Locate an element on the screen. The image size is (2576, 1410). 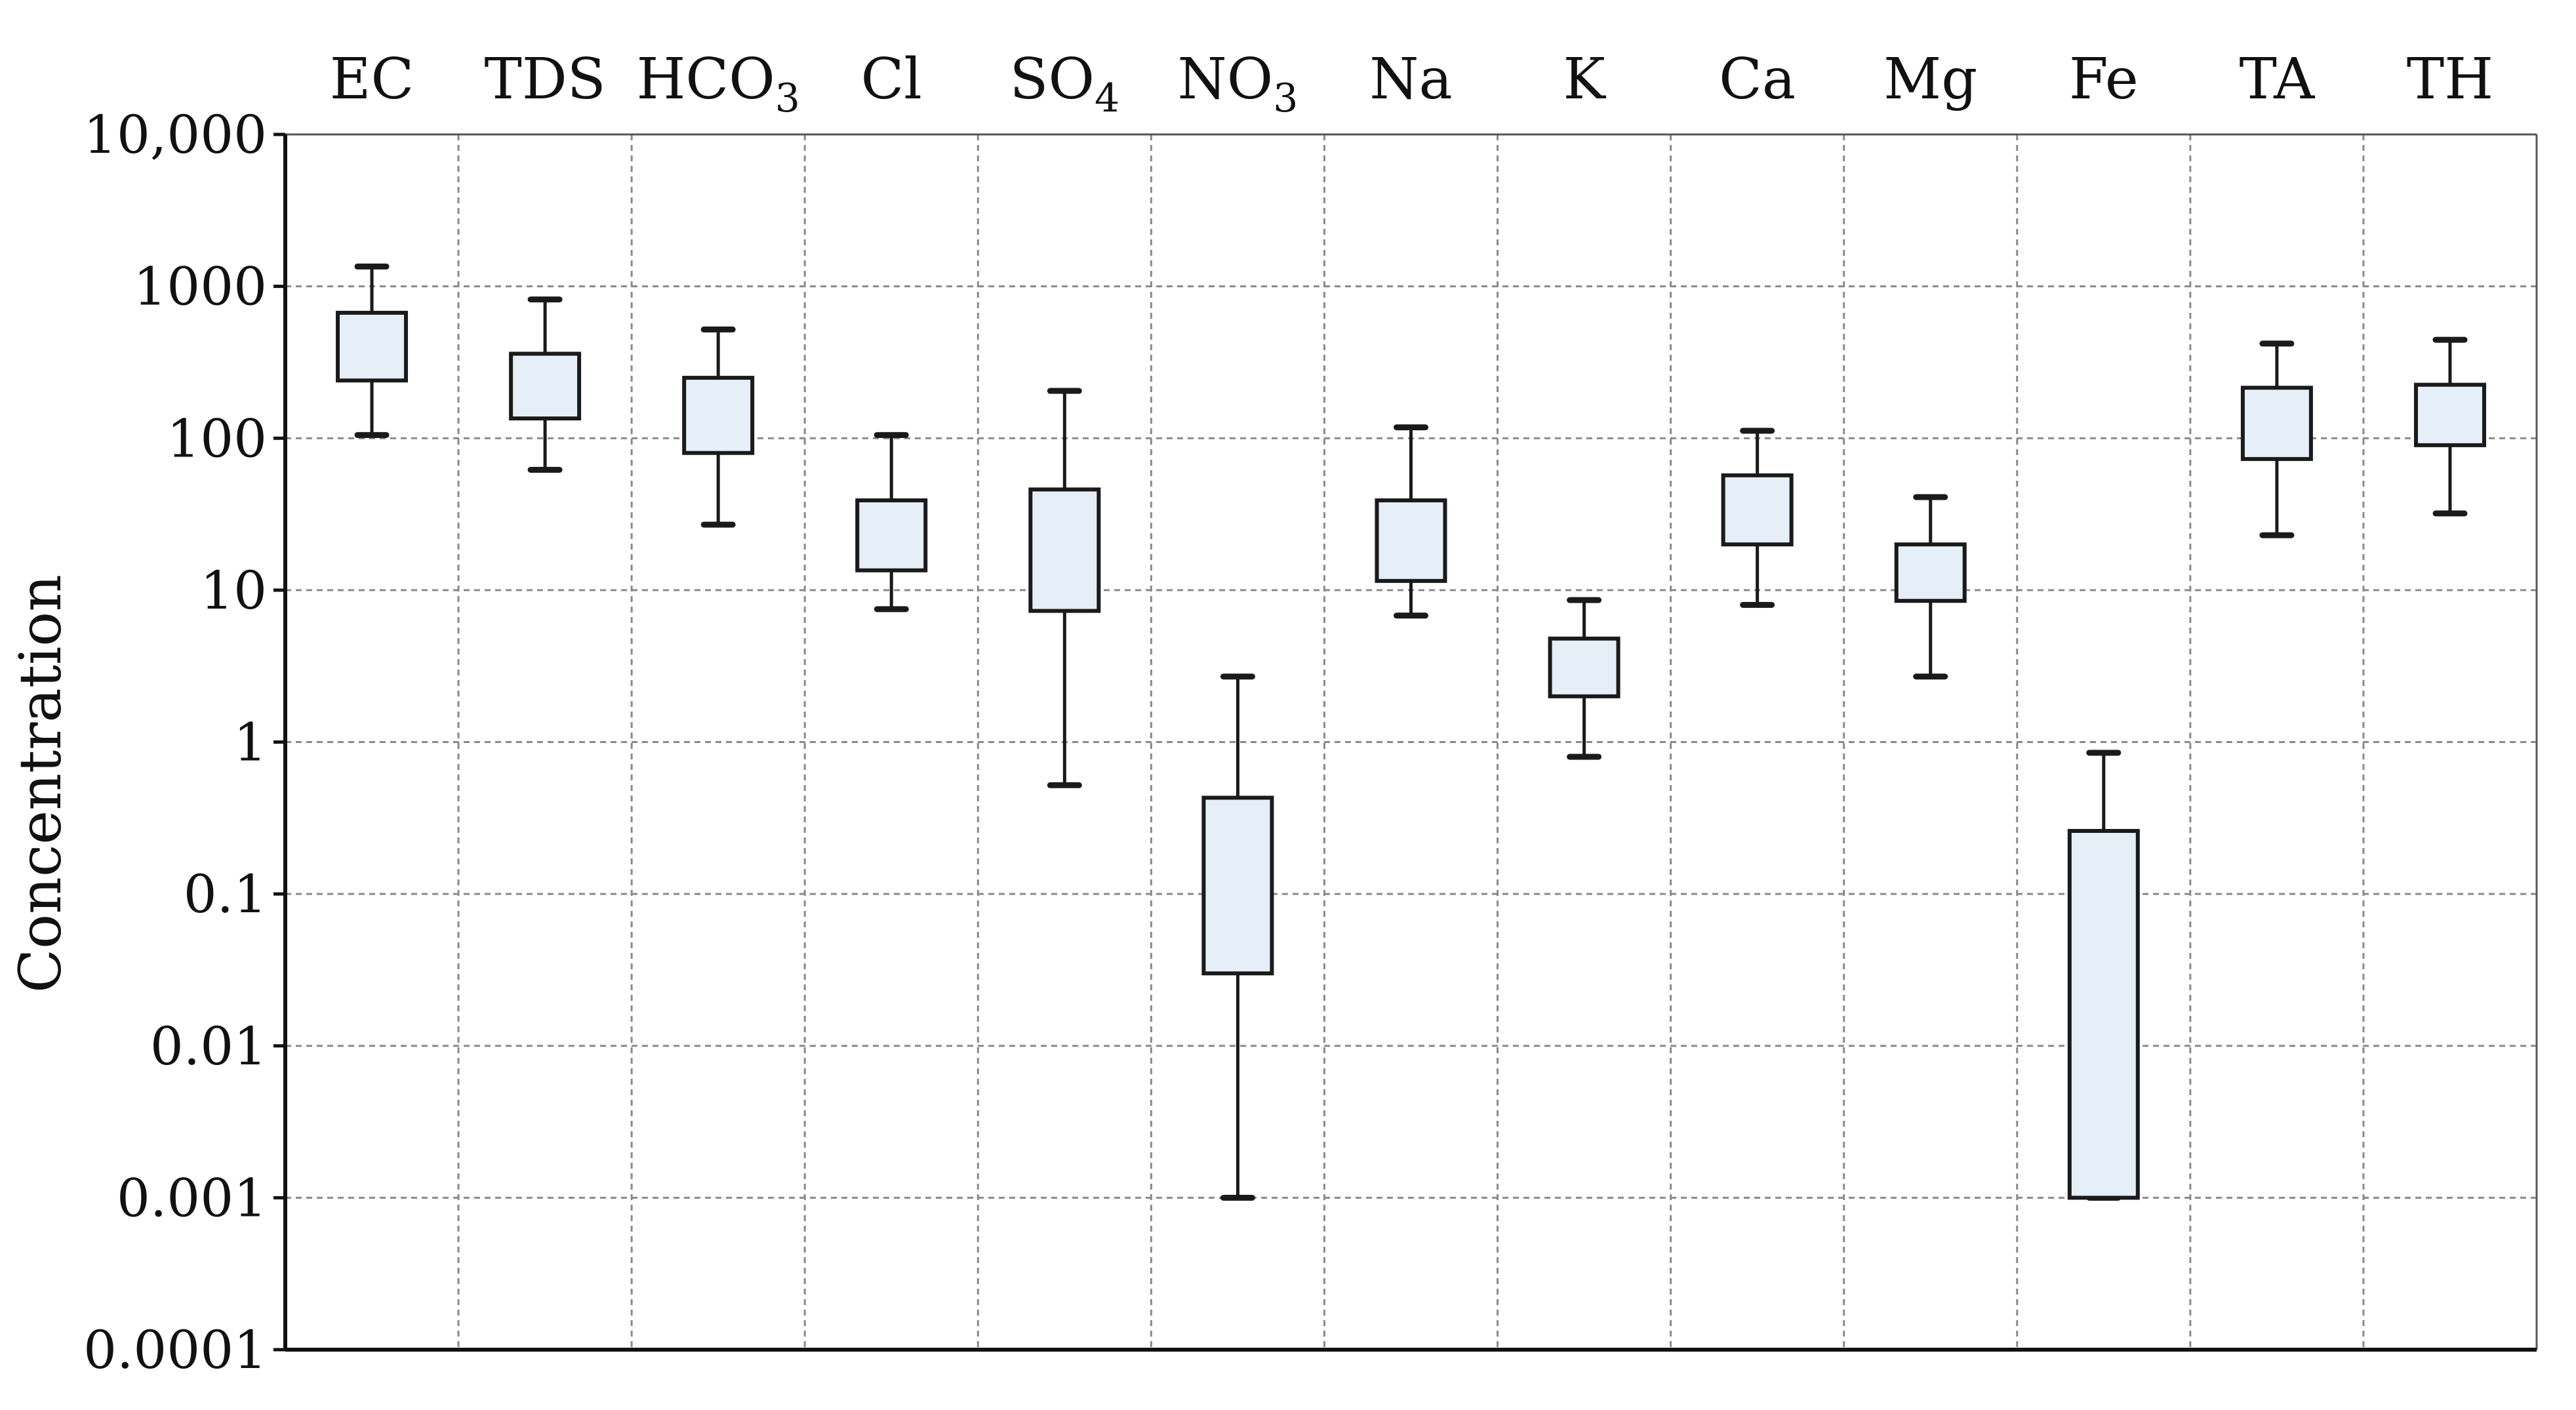
category-label: EC is located at coordinates (372, 79).